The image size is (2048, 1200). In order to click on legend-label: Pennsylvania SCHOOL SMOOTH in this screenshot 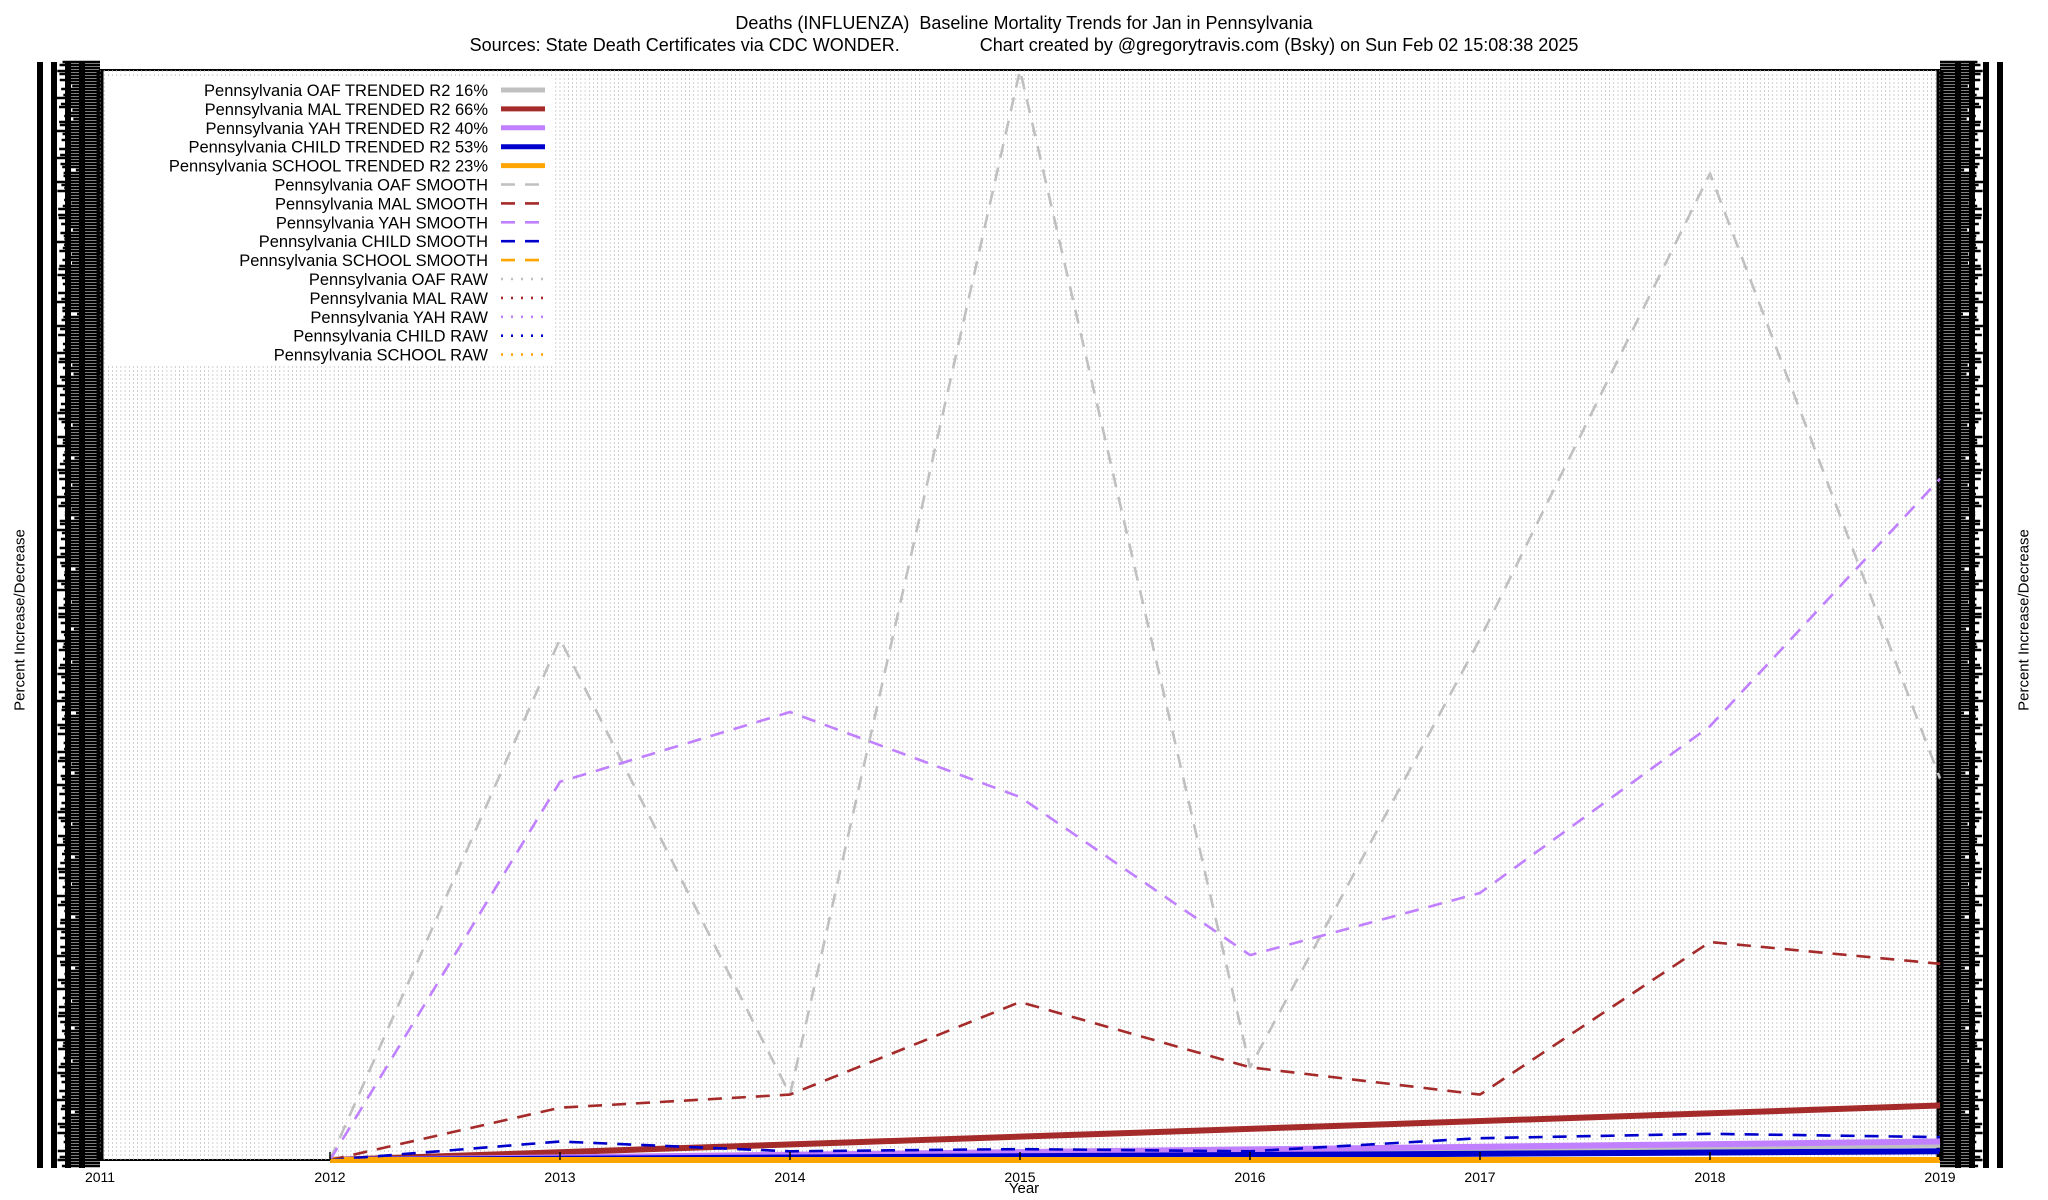, I will do `click(363, 261)`.